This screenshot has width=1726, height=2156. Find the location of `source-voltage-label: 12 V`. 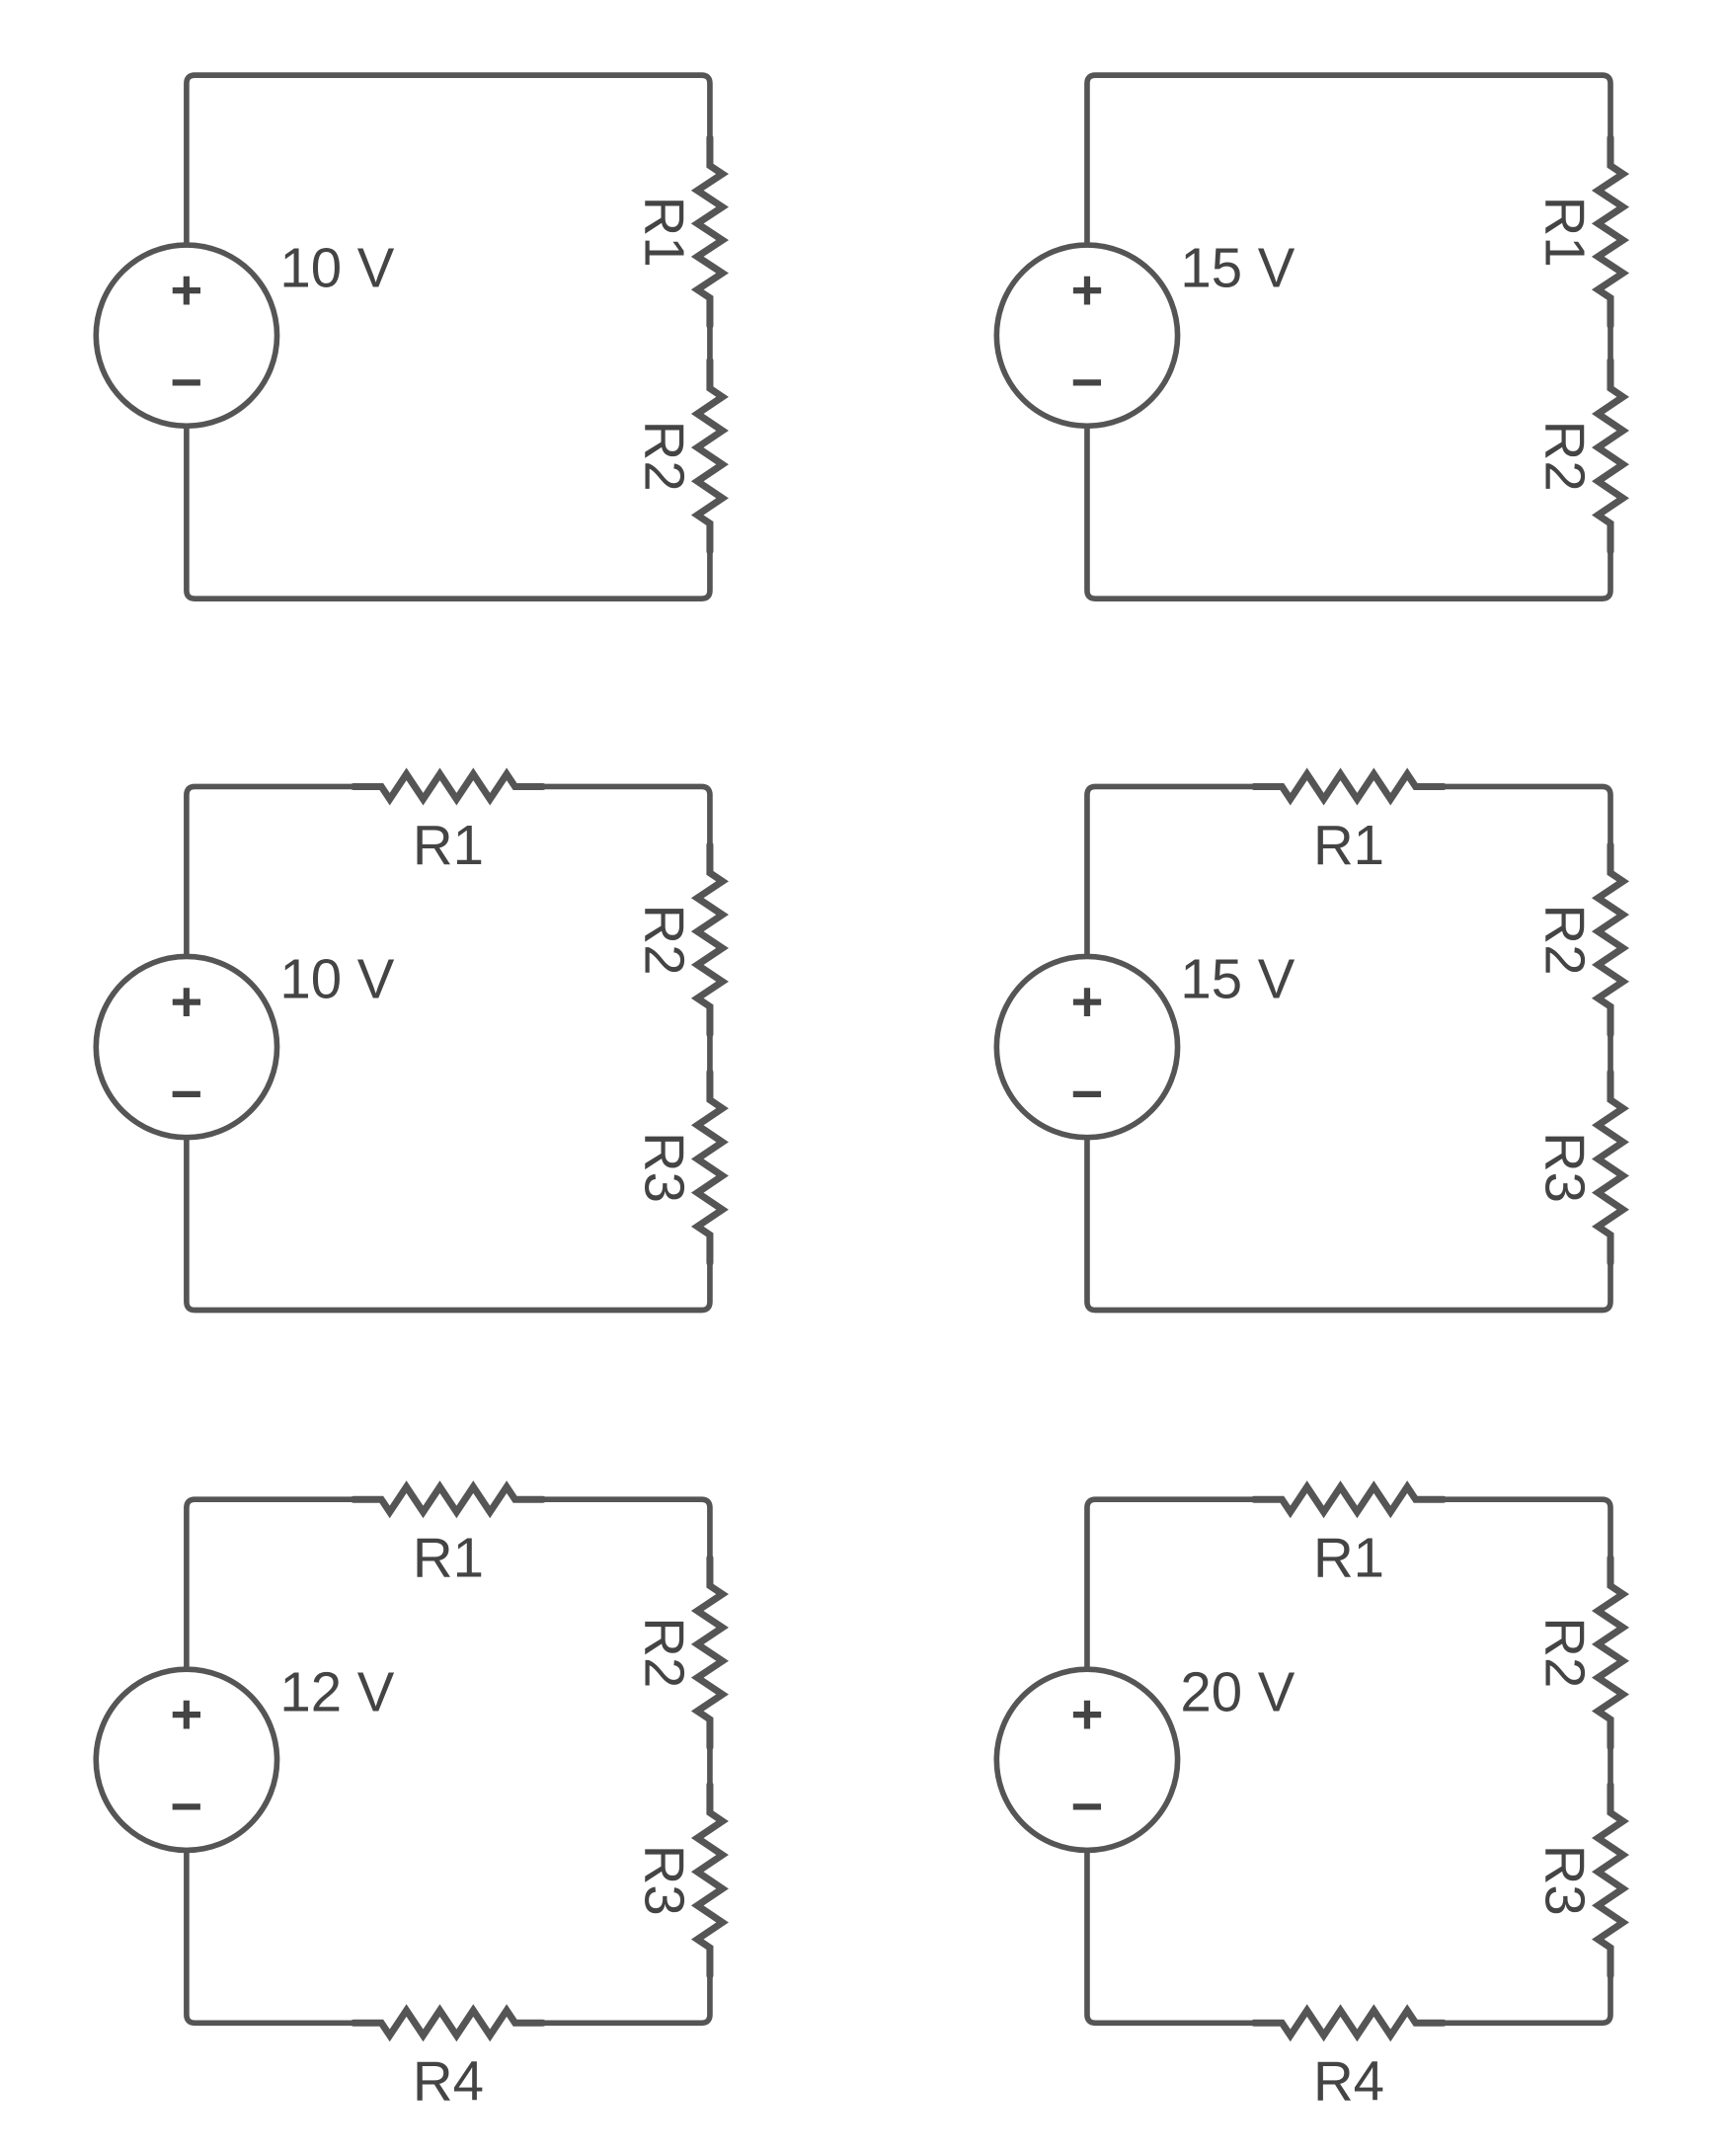

source-voltage-label: 12 V is located at coordinates (336, 1691).